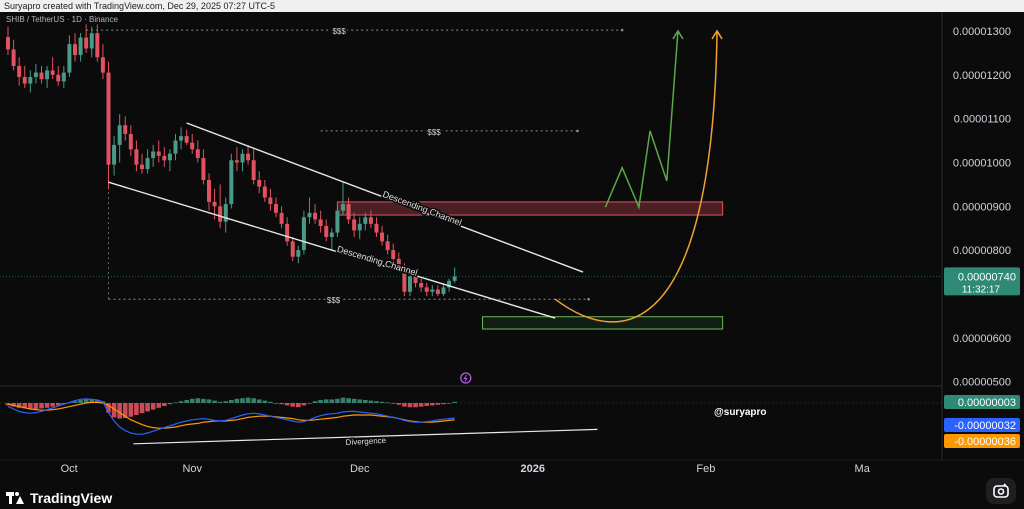 Image resolution: width=1024 pixels, height=509 pixels. I want to click on macd-line, so click(231, 416).